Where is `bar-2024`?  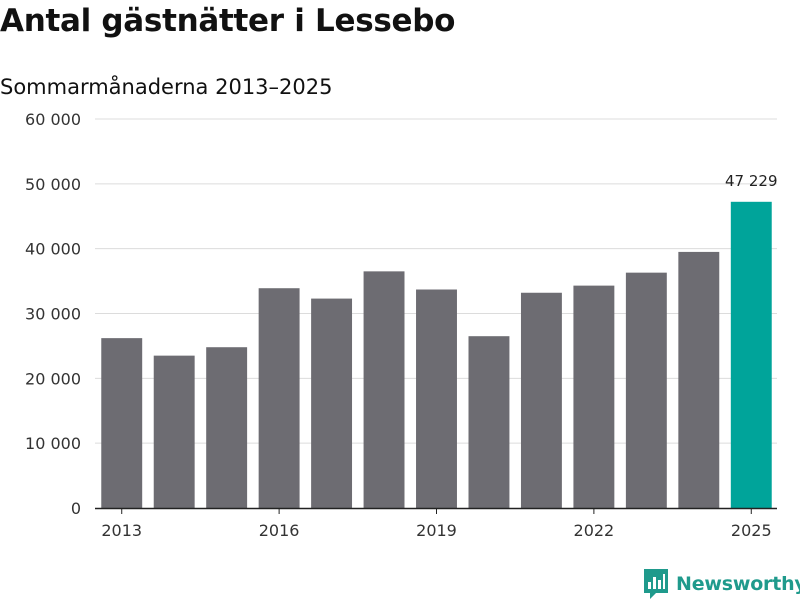
bar-2024 is located at coordinates (699, 380).